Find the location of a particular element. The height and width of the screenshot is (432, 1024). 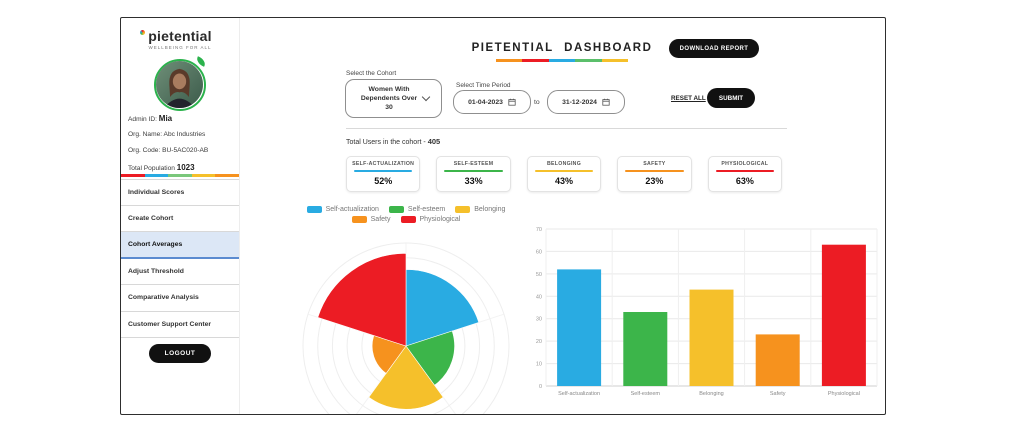

svg-text: Self-esteem is located at coordinates (646, 394).